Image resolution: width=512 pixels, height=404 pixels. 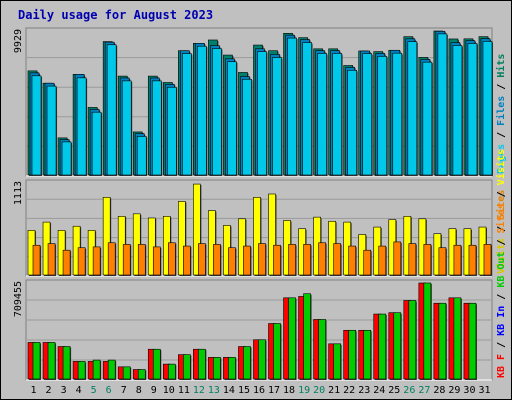 I want to click on x-tick-label: 12, so click(x=199, y=390).